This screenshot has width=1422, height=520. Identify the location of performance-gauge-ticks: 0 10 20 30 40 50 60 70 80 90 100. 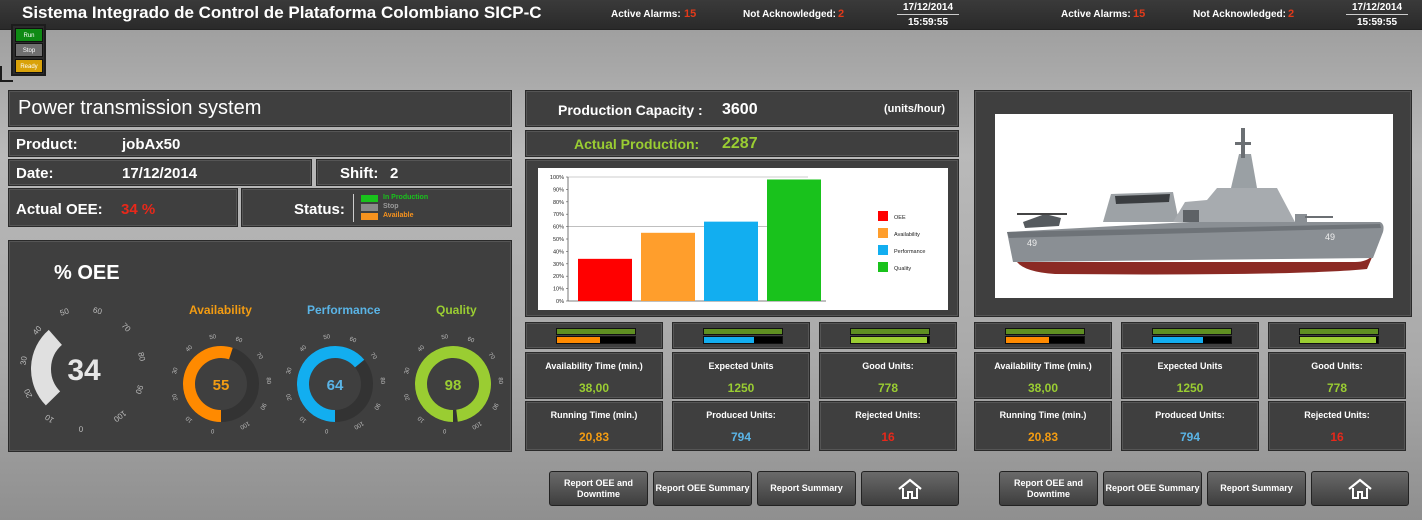
(335, 383).